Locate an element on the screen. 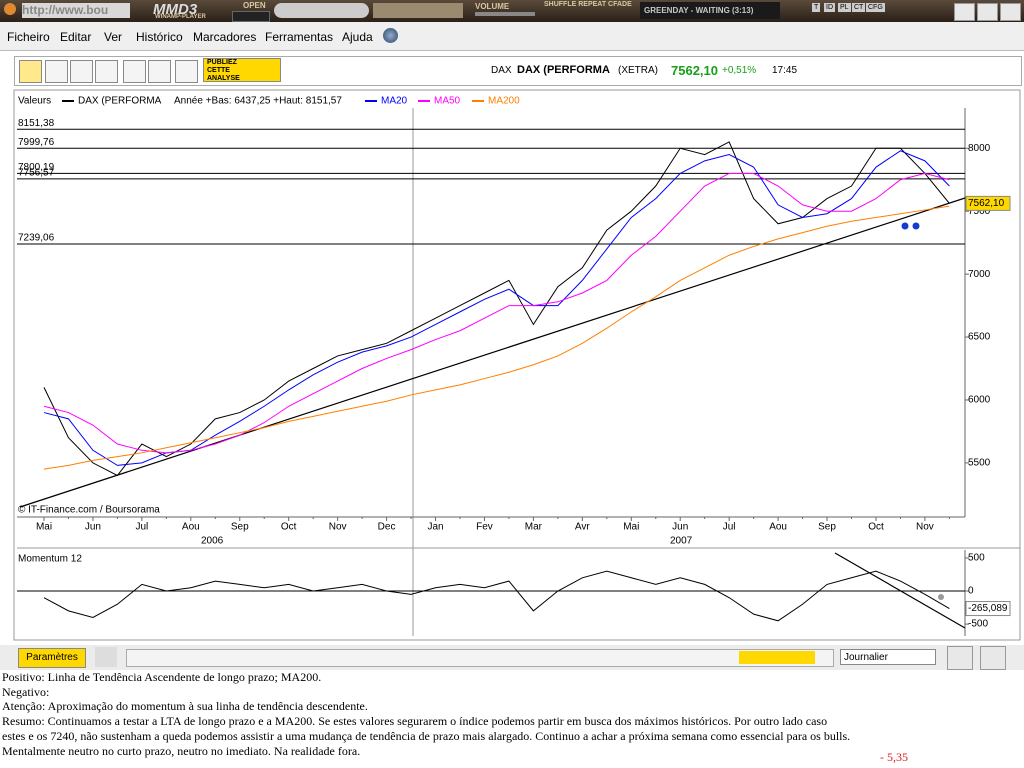  y-tick-label: 5500 is located at coordinates (979, 463).